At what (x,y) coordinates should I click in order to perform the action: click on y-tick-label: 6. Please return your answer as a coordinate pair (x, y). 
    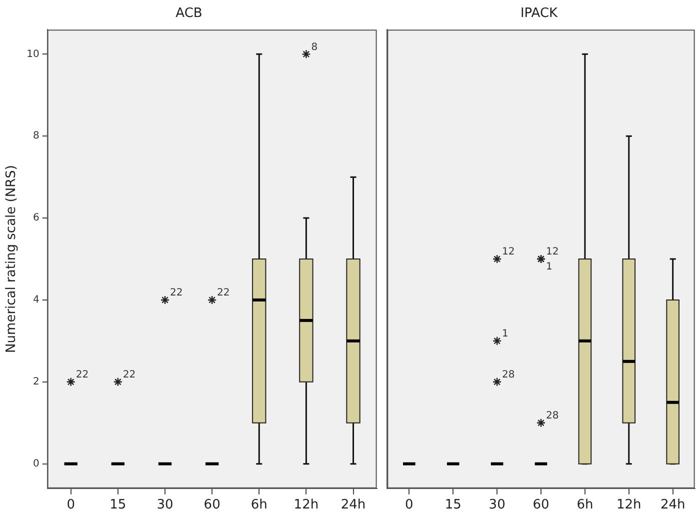
    Looking at the image, I should click on (36, 218).